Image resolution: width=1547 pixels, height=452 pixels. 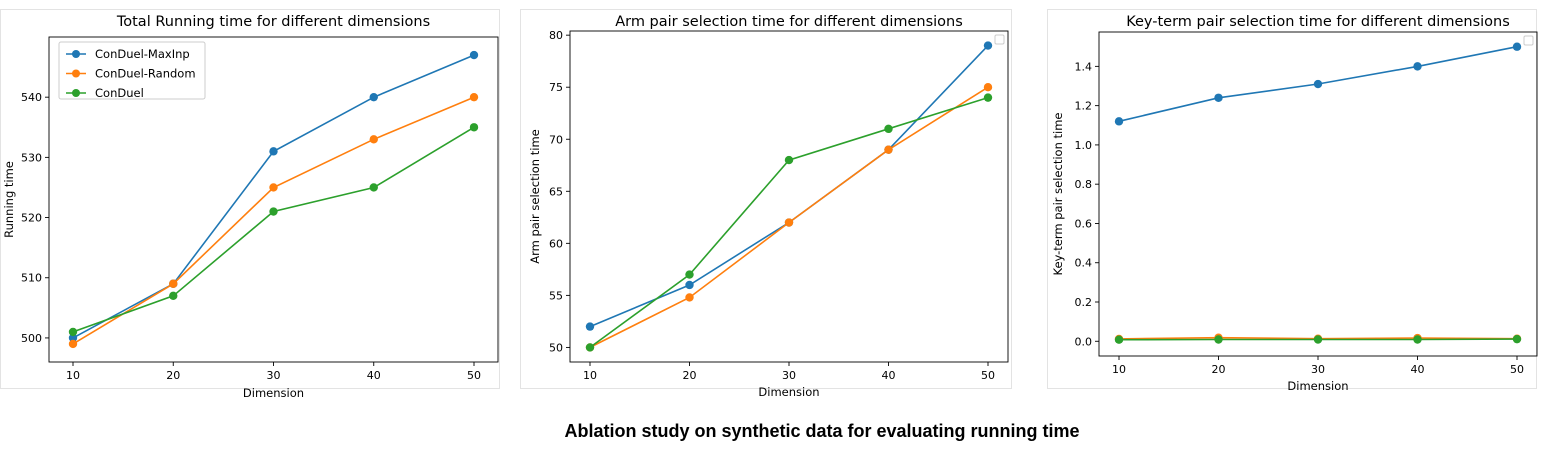 What do you see at coordinates (9, 199) in the screenshot?
I see `y-axis-label: Running time` at bounding box center [9, 199].